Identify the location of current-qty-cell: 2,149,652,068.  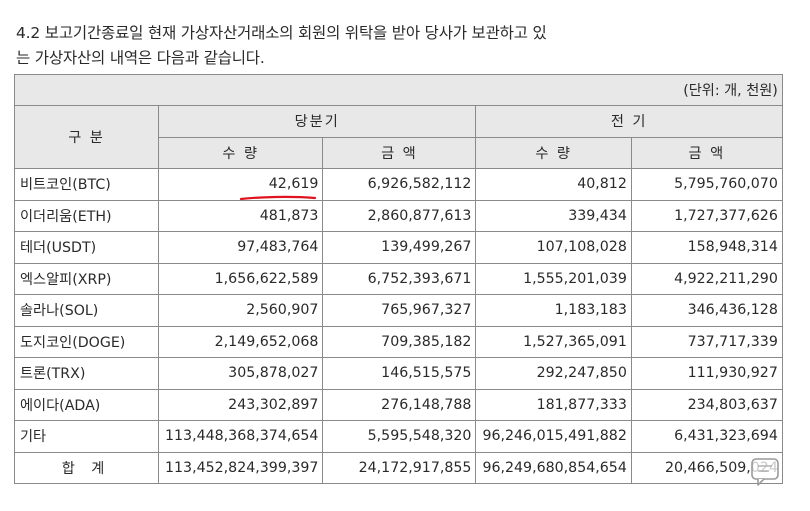
(240, 341).